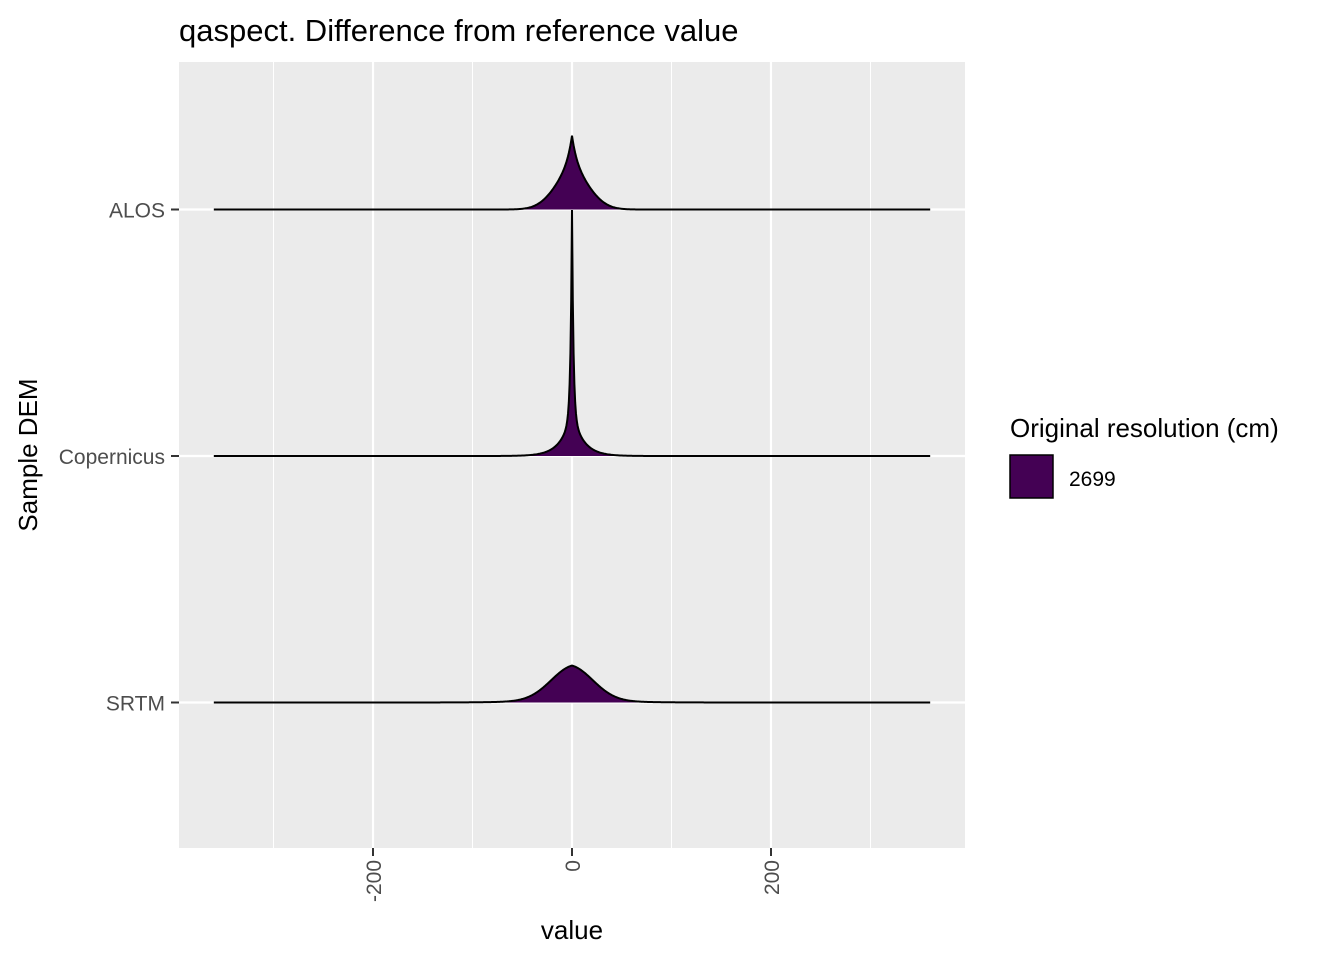  Describe the element at coordinates (1092, 479) in the screenshot. I see `legend-label: 2699` at that location.